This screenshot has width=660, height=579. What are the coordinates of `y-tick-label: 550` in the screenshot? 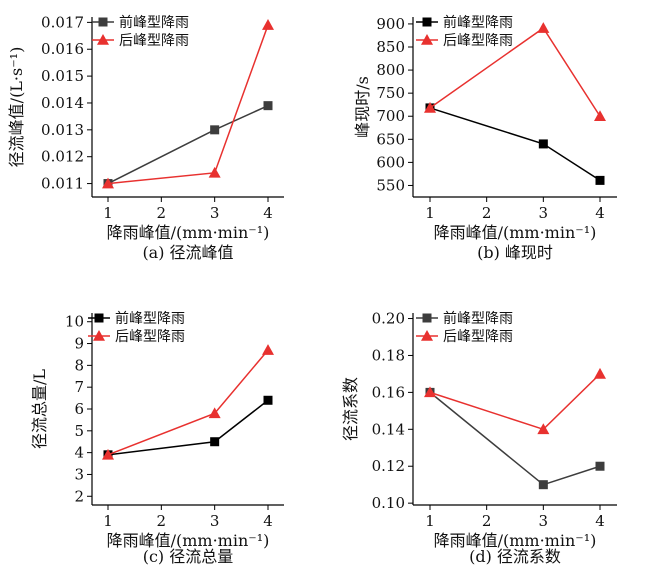 It's located at (390, 185).